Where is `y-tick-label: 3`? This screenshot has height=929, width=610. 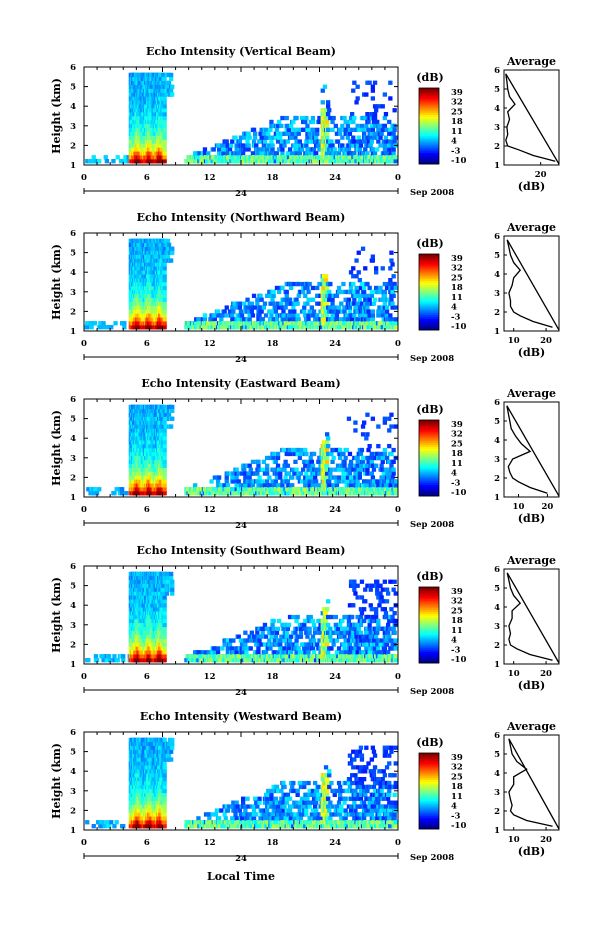
y-tick-label: 3 is located at coordinates (73, 127).